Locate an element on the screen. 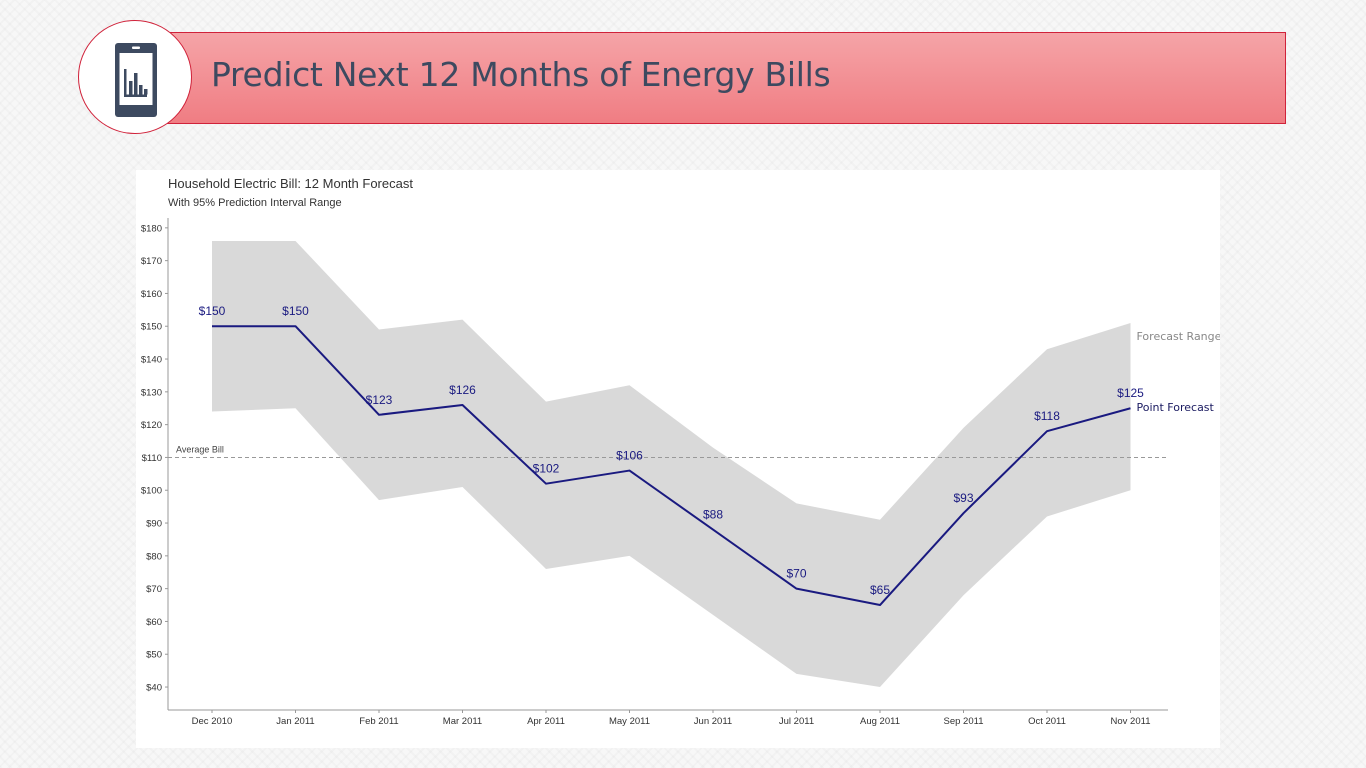  data-label: $123 is located at coordinates (379, 400).